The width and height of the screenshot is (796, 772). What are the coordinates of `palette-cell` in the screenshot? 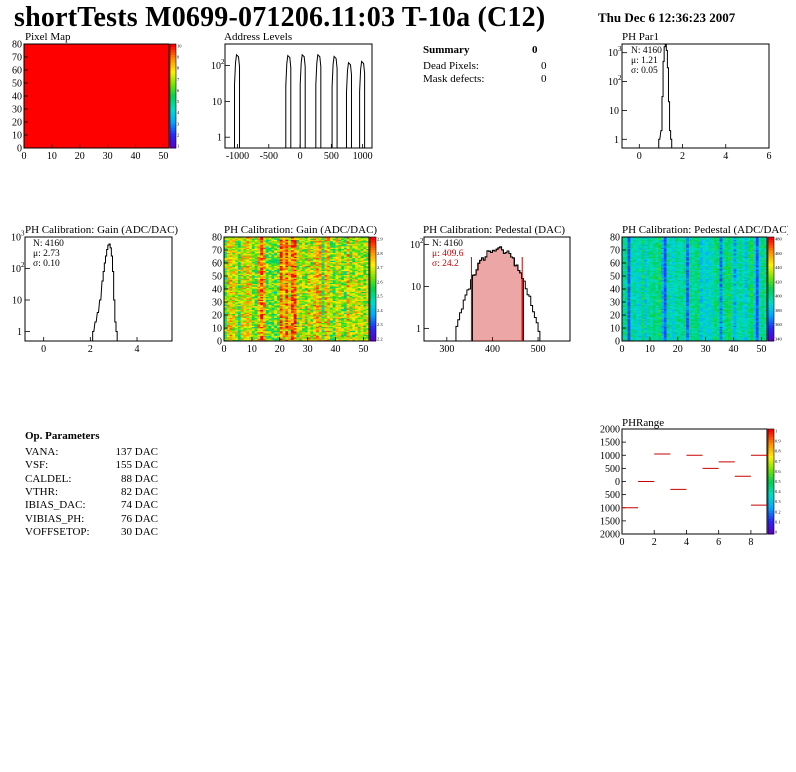 It's located at (373, 322).